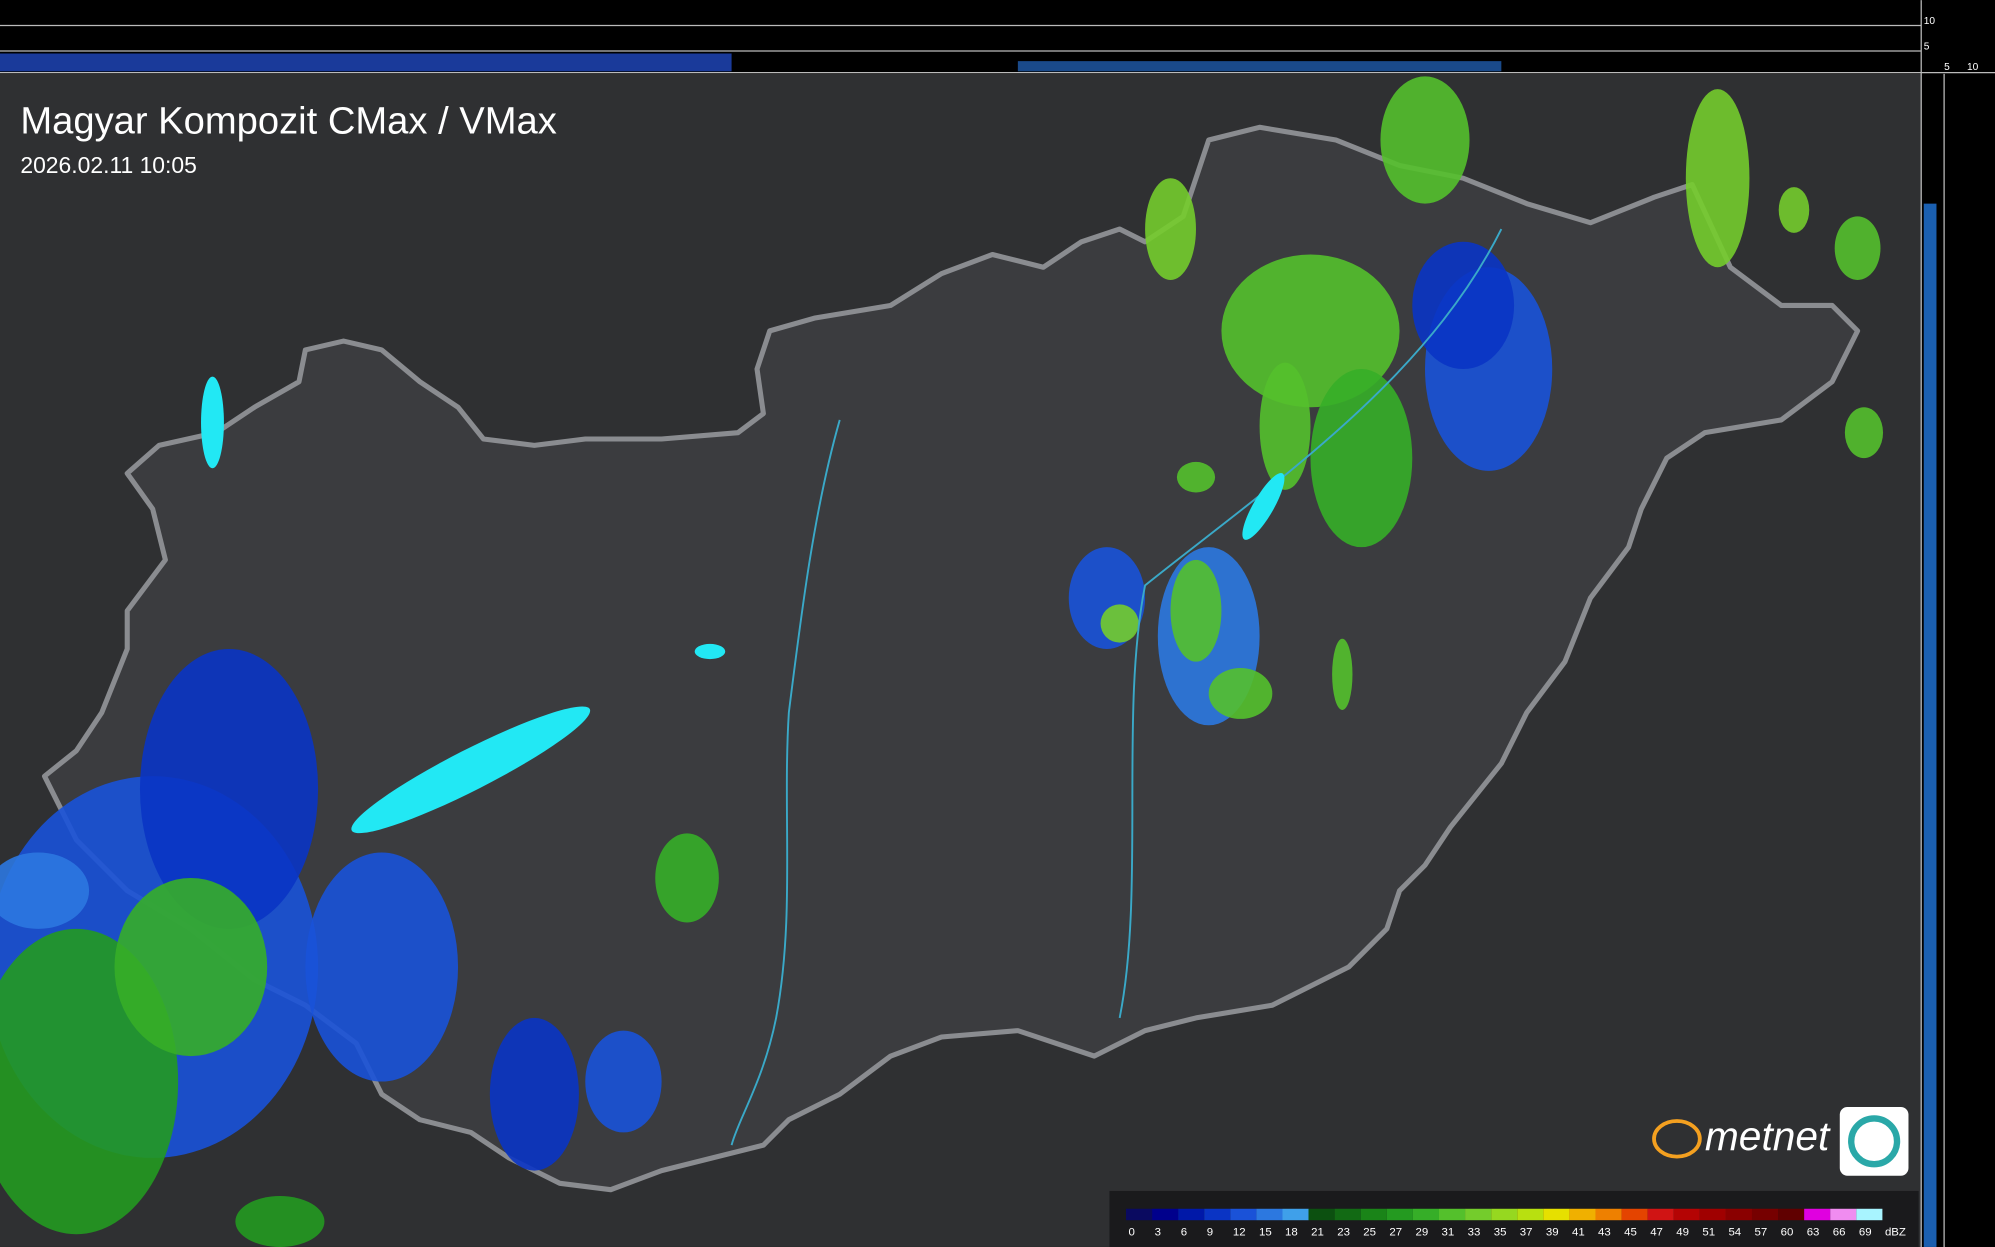 The image size is (1995, 1247). I want to click on legend-label: 27, so click(1395, 1232).